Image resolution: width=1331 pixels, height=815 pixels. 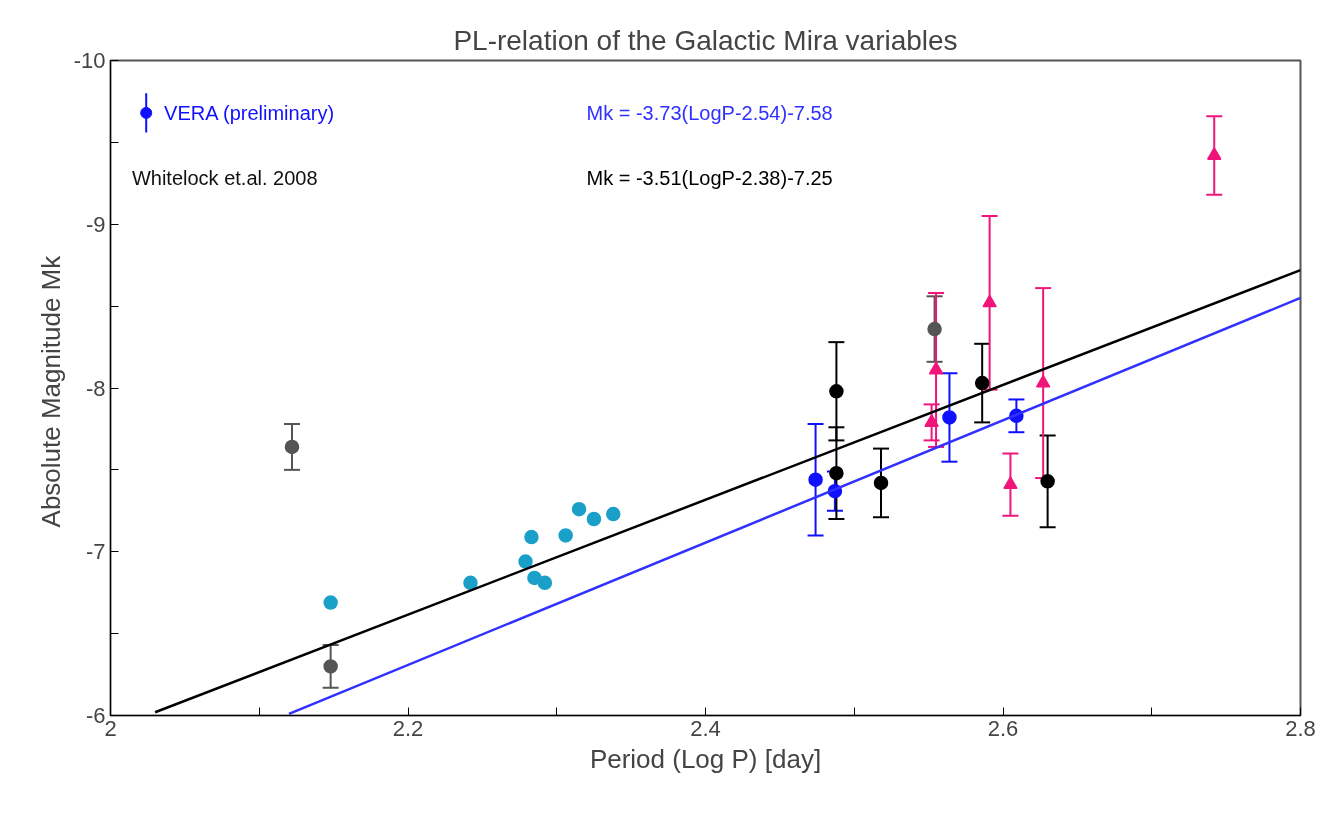 What do you see at coordinates (705, 728) in the screenshot?
I see `x-tick-label: 2.4` at bounding box center [705, 728].